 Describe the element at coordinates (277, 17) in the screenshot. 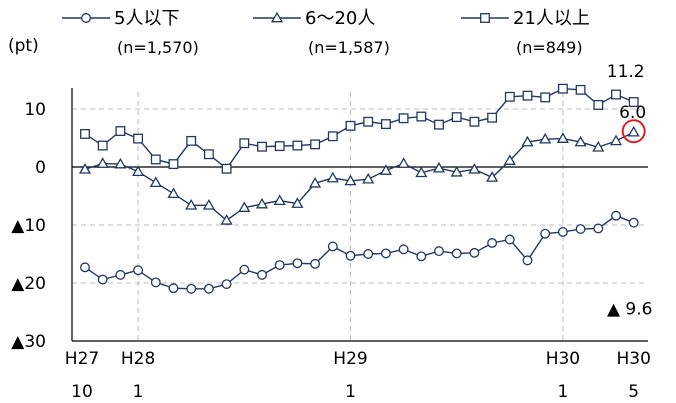

I see `legend-marker-triangle` at that location.